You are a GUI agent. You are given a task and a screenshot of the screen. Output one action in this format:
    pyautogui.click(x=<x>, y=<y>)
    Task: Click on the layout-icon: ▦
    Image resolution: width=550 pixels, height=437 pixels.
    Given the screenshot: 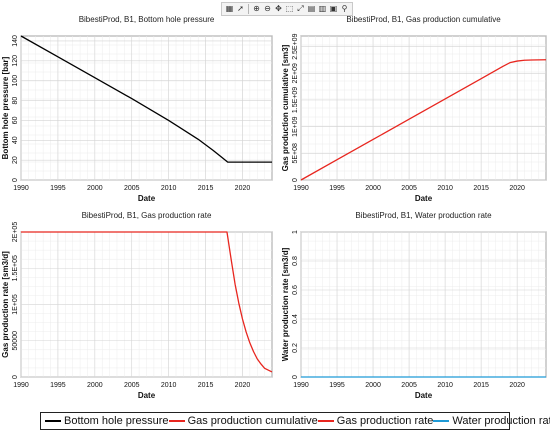 What is the action you would take?
    pyautogui.click(x=229, y=8)
    